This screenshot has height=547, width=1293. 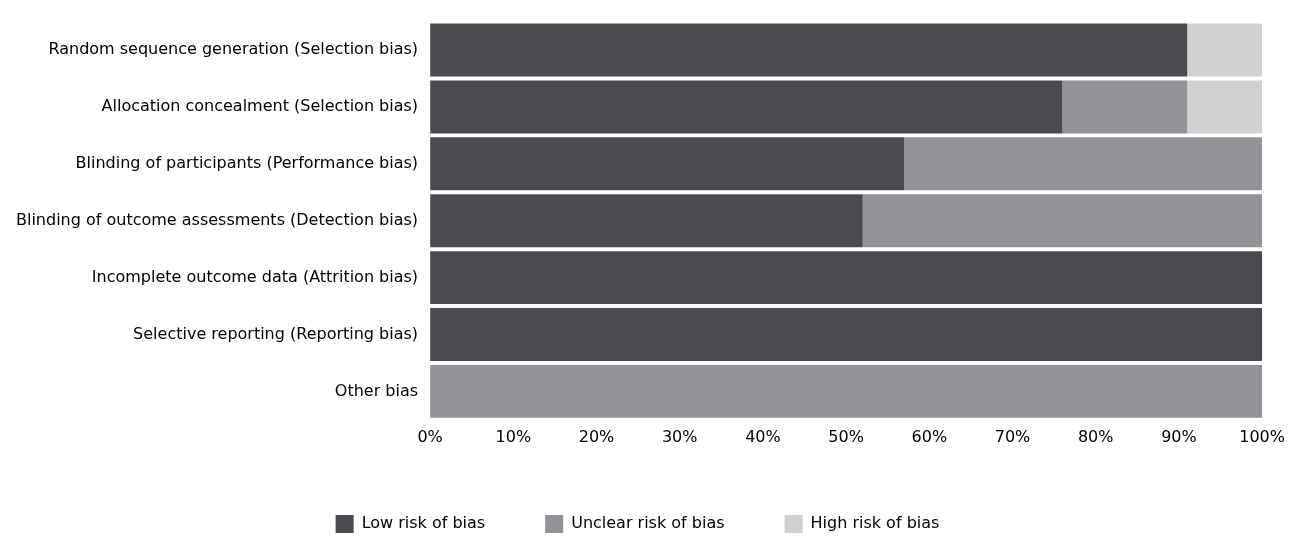 What do you see at coordinates (929, 436) in the screenshot?
I see `x-tick-label: 60%` at bounding box center [929, 436].